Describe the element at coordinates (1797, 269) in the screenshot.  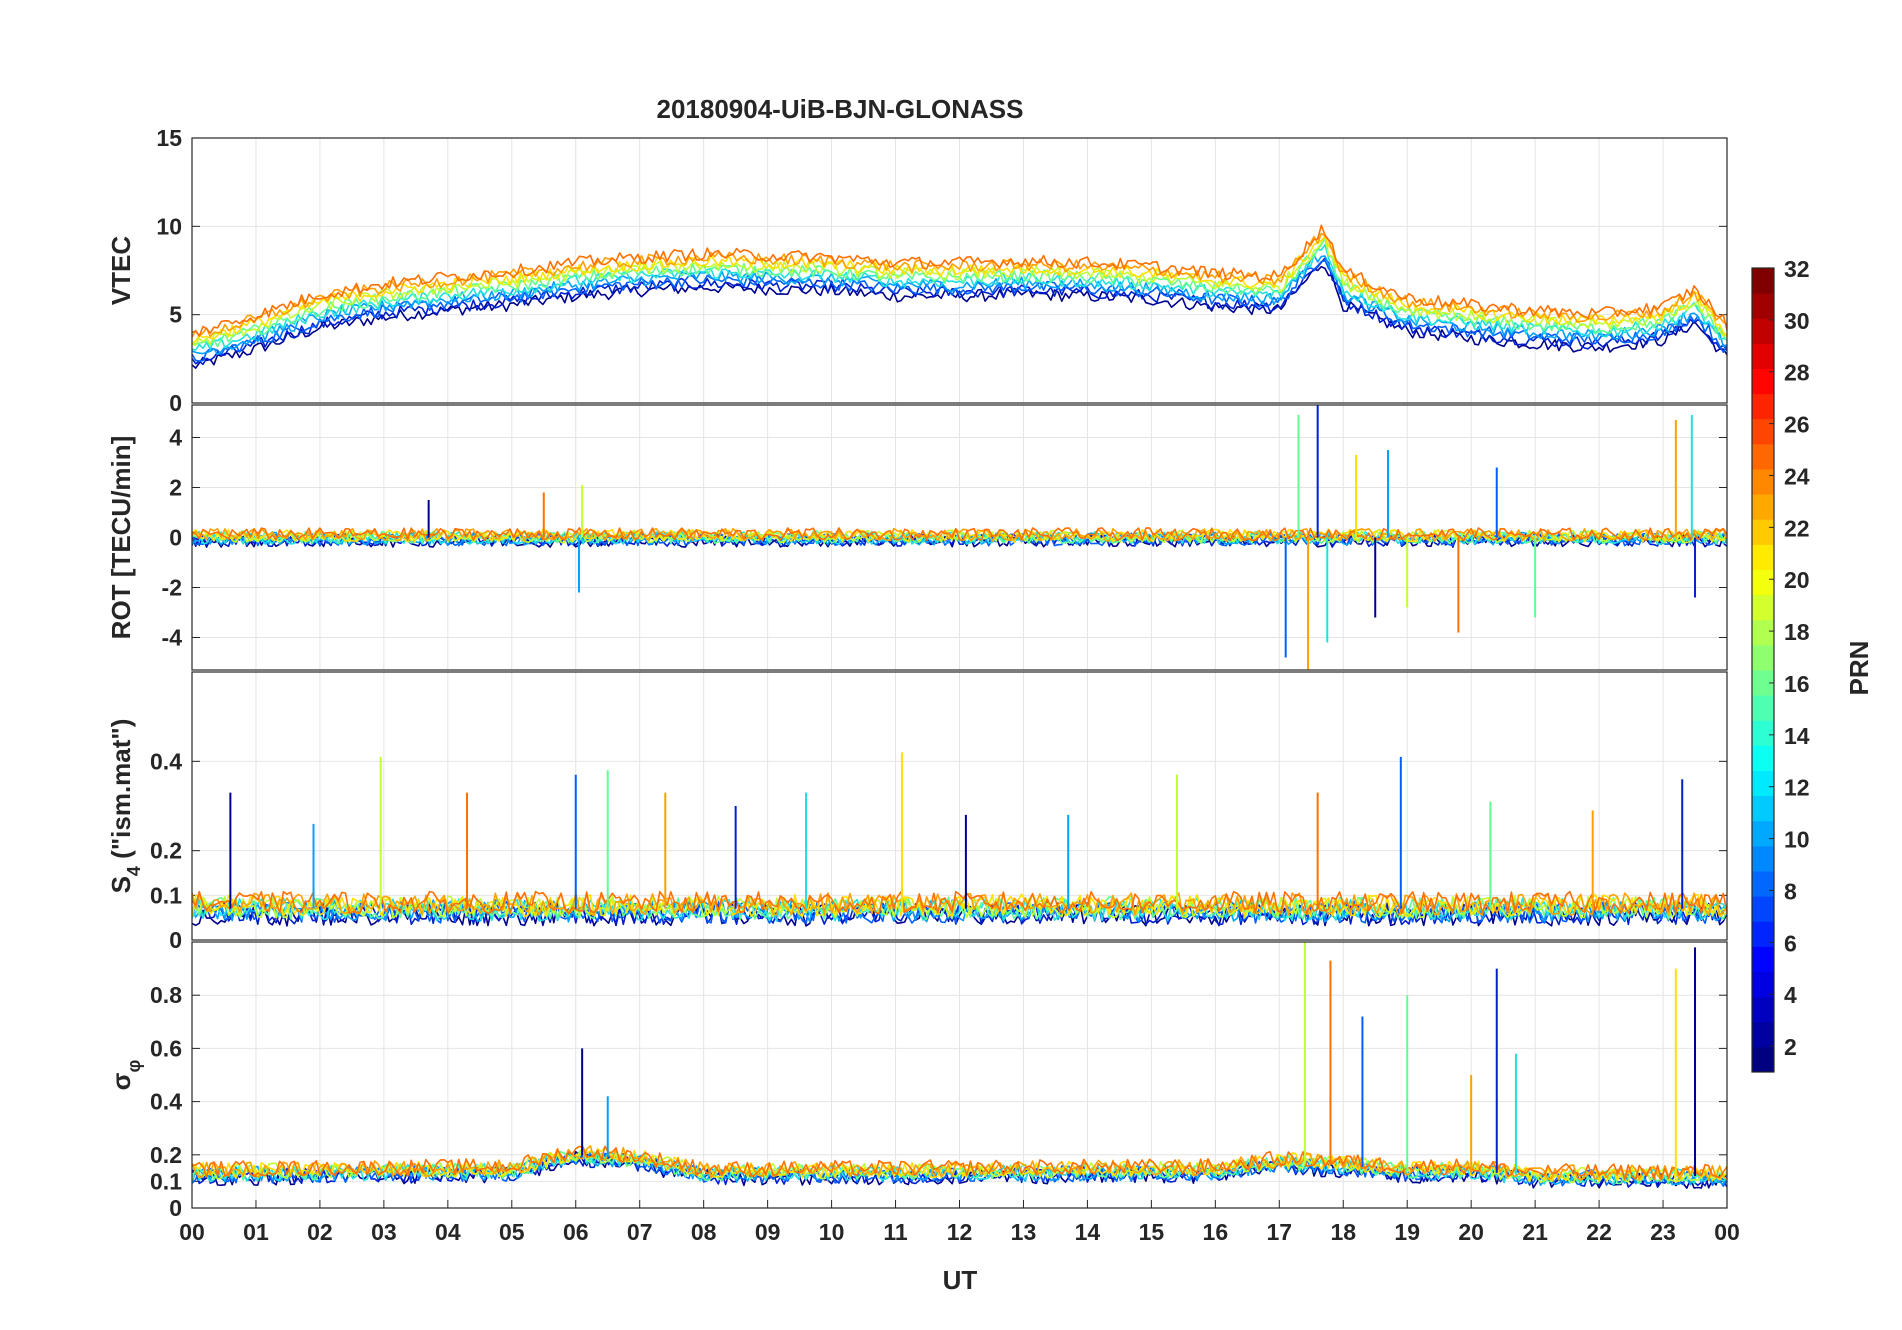
I see `colorbar-tick-label: 32` at that location.